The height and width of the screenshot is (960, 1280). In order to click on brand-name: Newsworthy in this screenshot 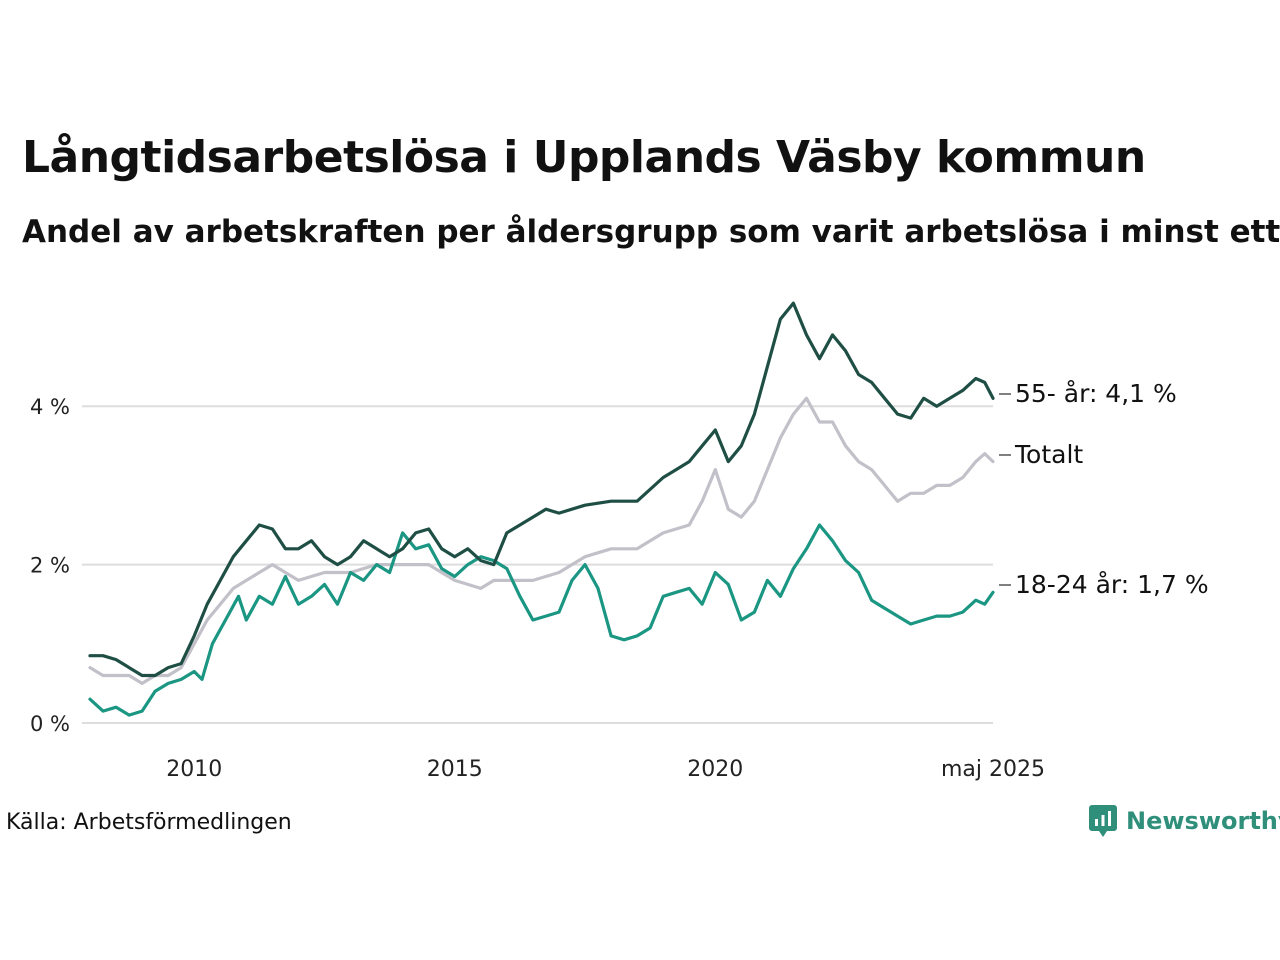, I will do `click(1203, 821)`.